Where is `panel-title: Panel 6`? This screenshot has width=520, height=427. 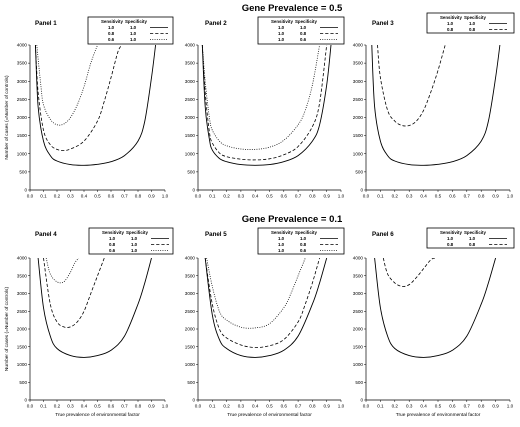
panel-title: Panel 6 is located at coordinates (383, 234).